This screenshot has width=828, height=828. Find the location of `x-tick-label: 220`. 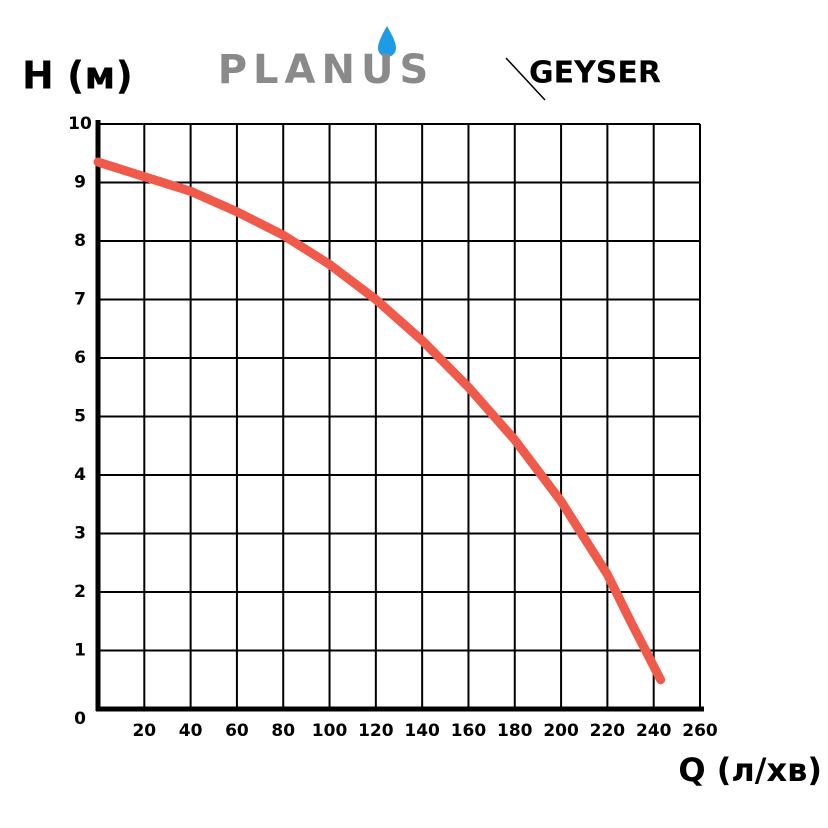

x-tick-label: 220 is located at coordinates (608, 731).